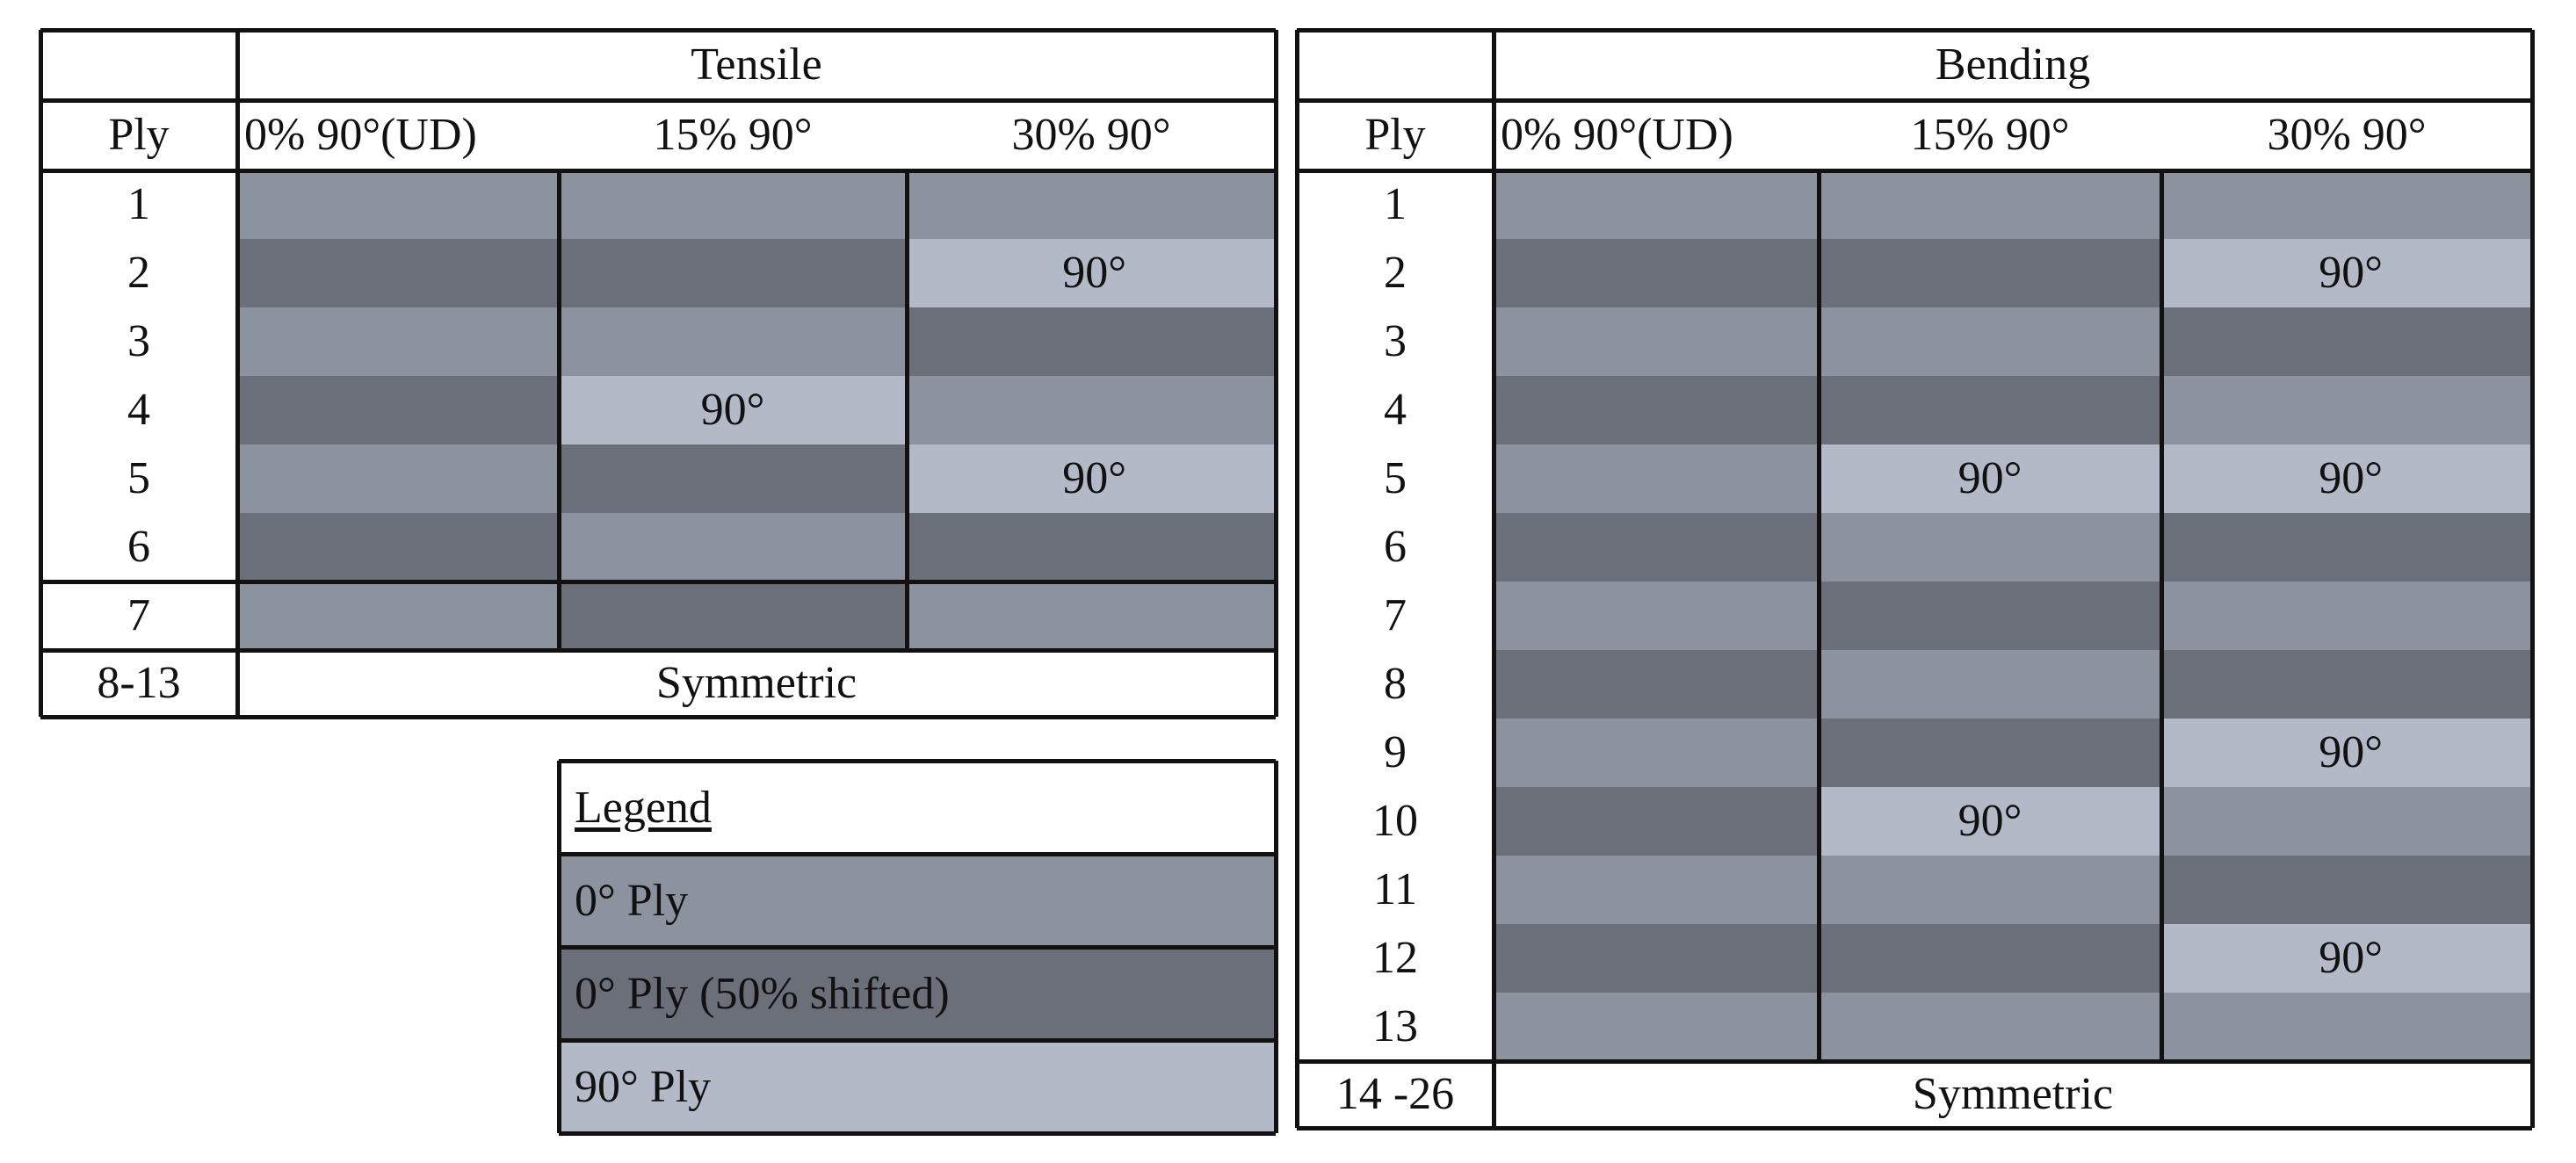 The height and width of the screenshot is (1163, 2576). Describe the element at coordinates (1990, 135) in the screenshot. I see `column-header-15: 15% 90°` at that location.